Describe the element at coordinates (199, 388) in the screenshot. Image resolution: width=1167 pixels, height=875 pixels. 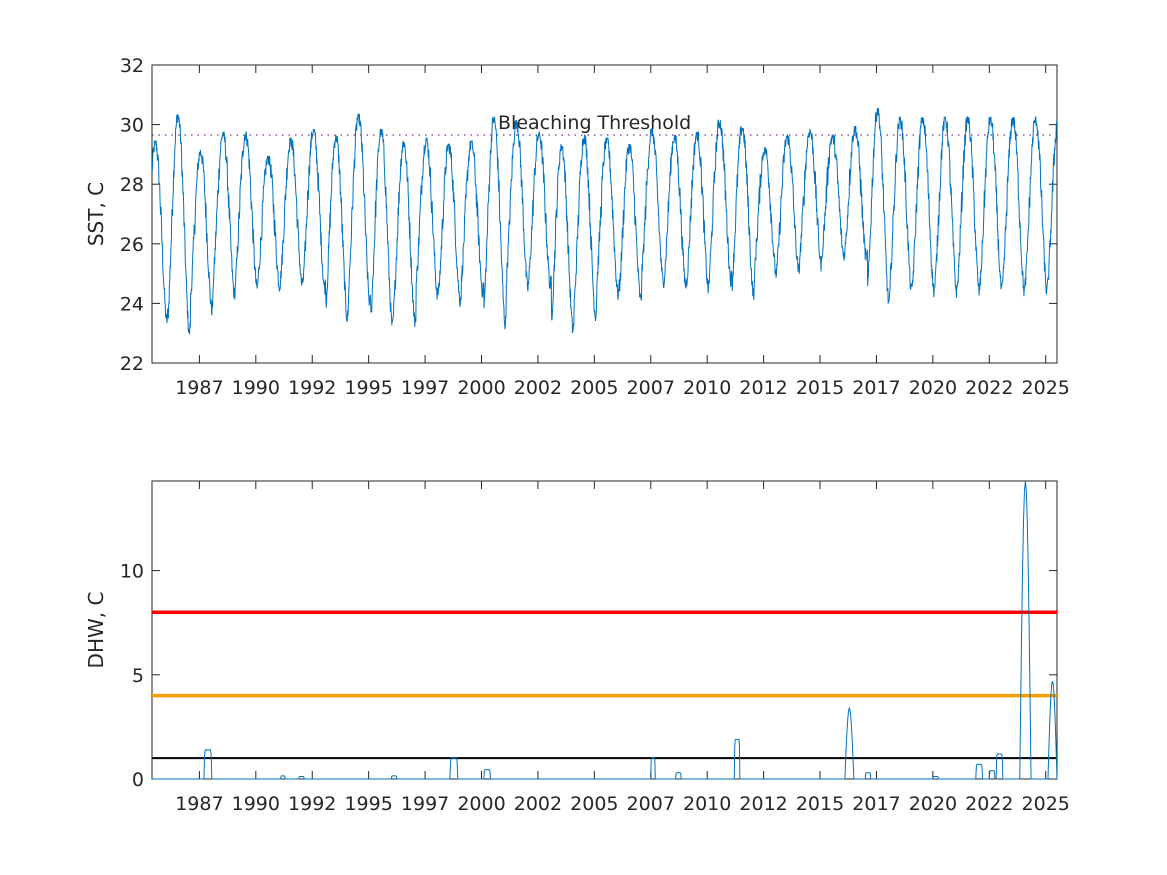
I see `sst-xtick-label: 1987` at that location.